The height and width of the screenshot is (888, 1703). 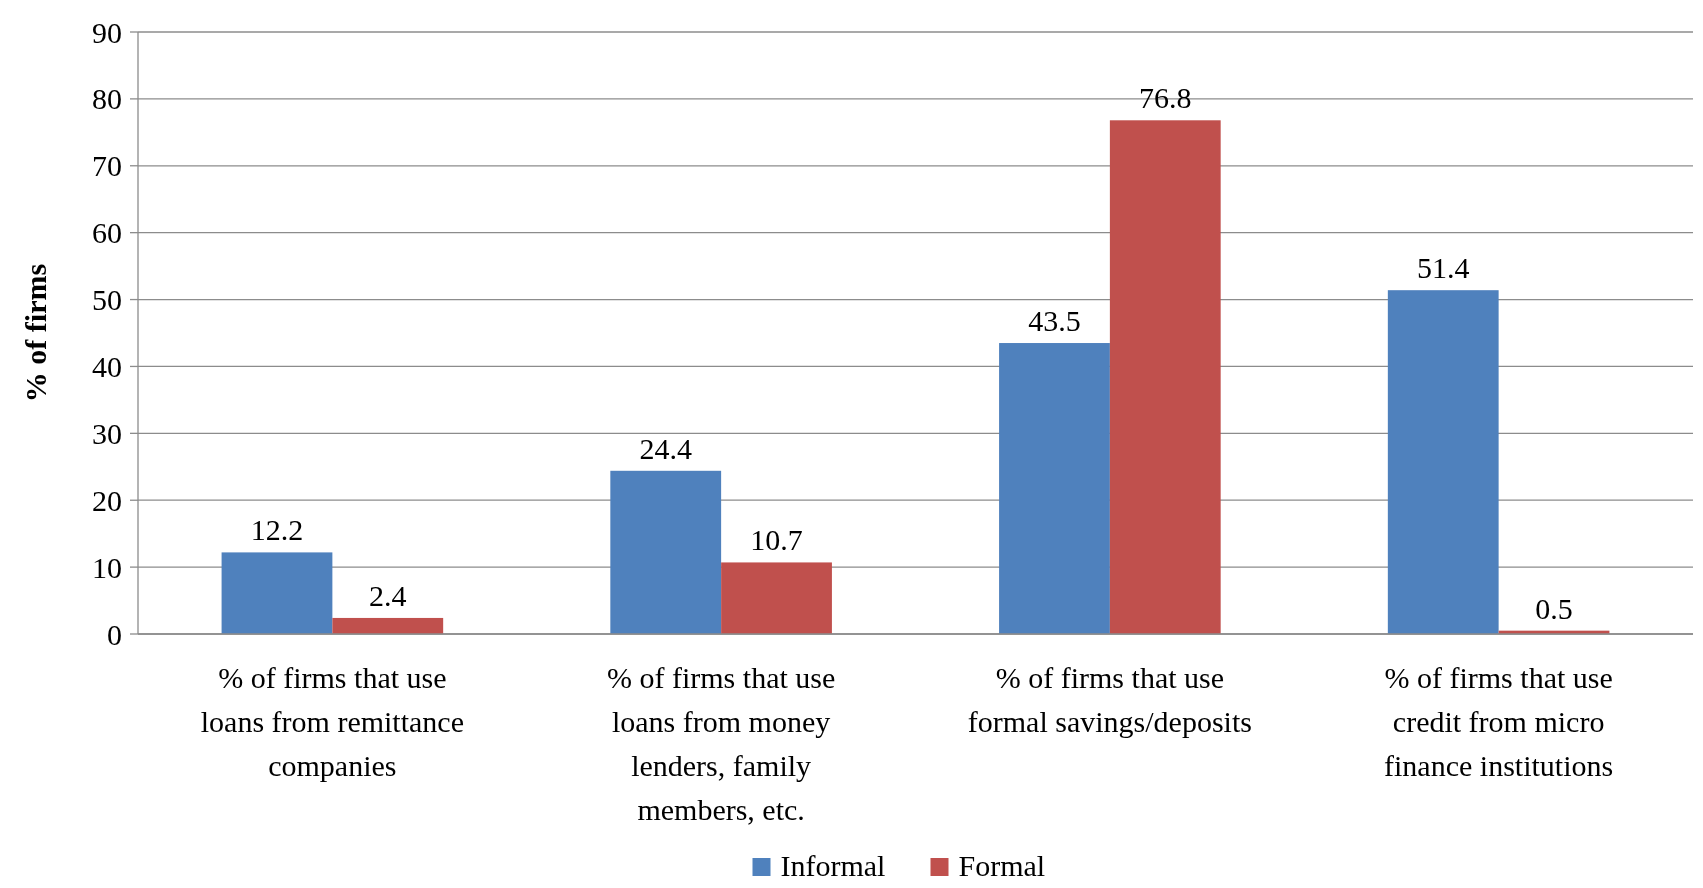 What do you see at coordinates (107, 433) in the screenshot?
I see `y-tick-label: 30` at bounding box center [107, 433].